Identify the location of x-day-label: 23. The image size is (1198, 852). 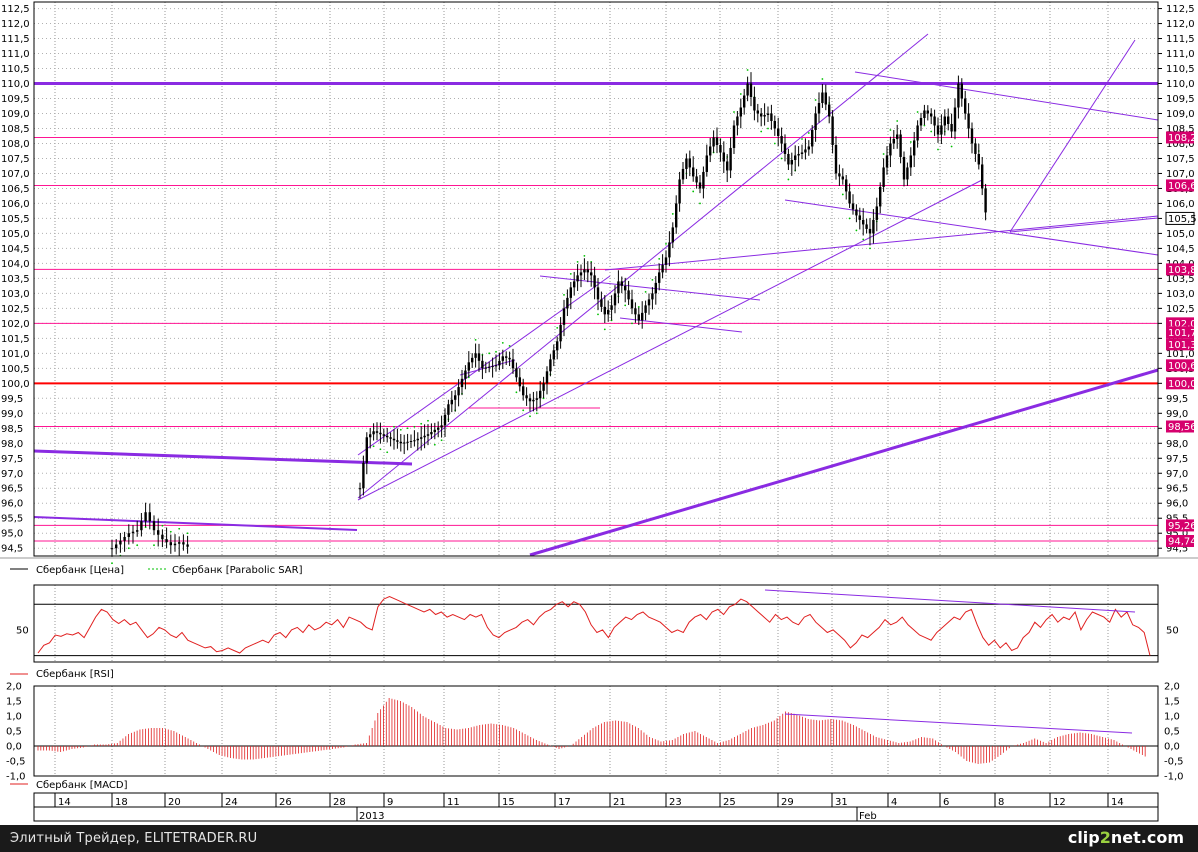
(675, 802).